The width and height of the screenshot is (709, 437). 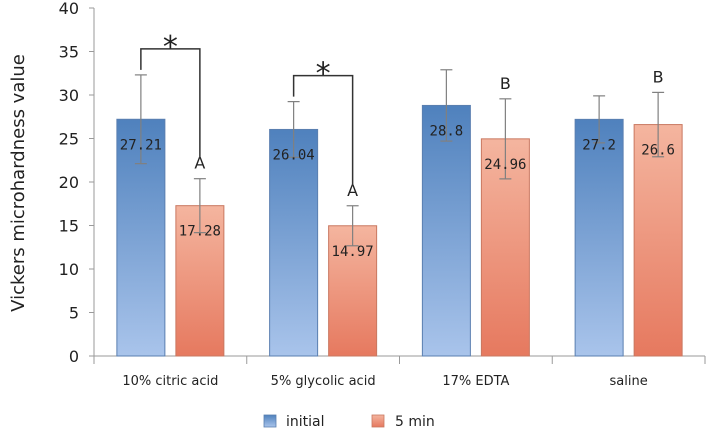 What do you see at coordinates (18, 183) in the screenshot?
I see `y-axis-label: Vickers microhardness value` at bounding box center [18, 183].